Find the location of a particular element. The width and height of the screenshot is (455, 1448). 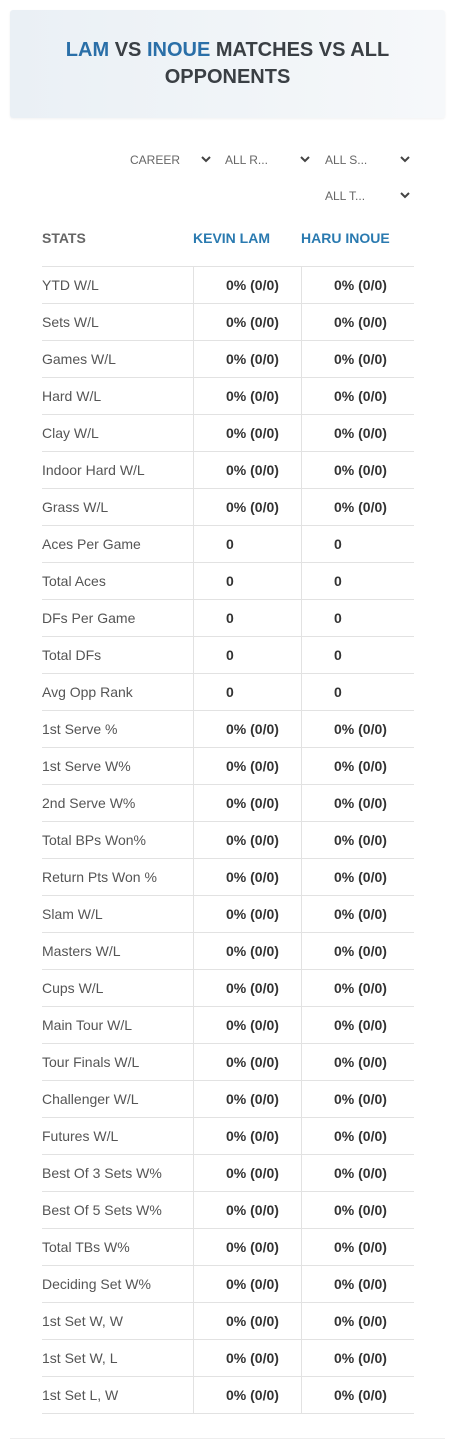

column-header: HARU INOUE is located at coordinates (345, 238).